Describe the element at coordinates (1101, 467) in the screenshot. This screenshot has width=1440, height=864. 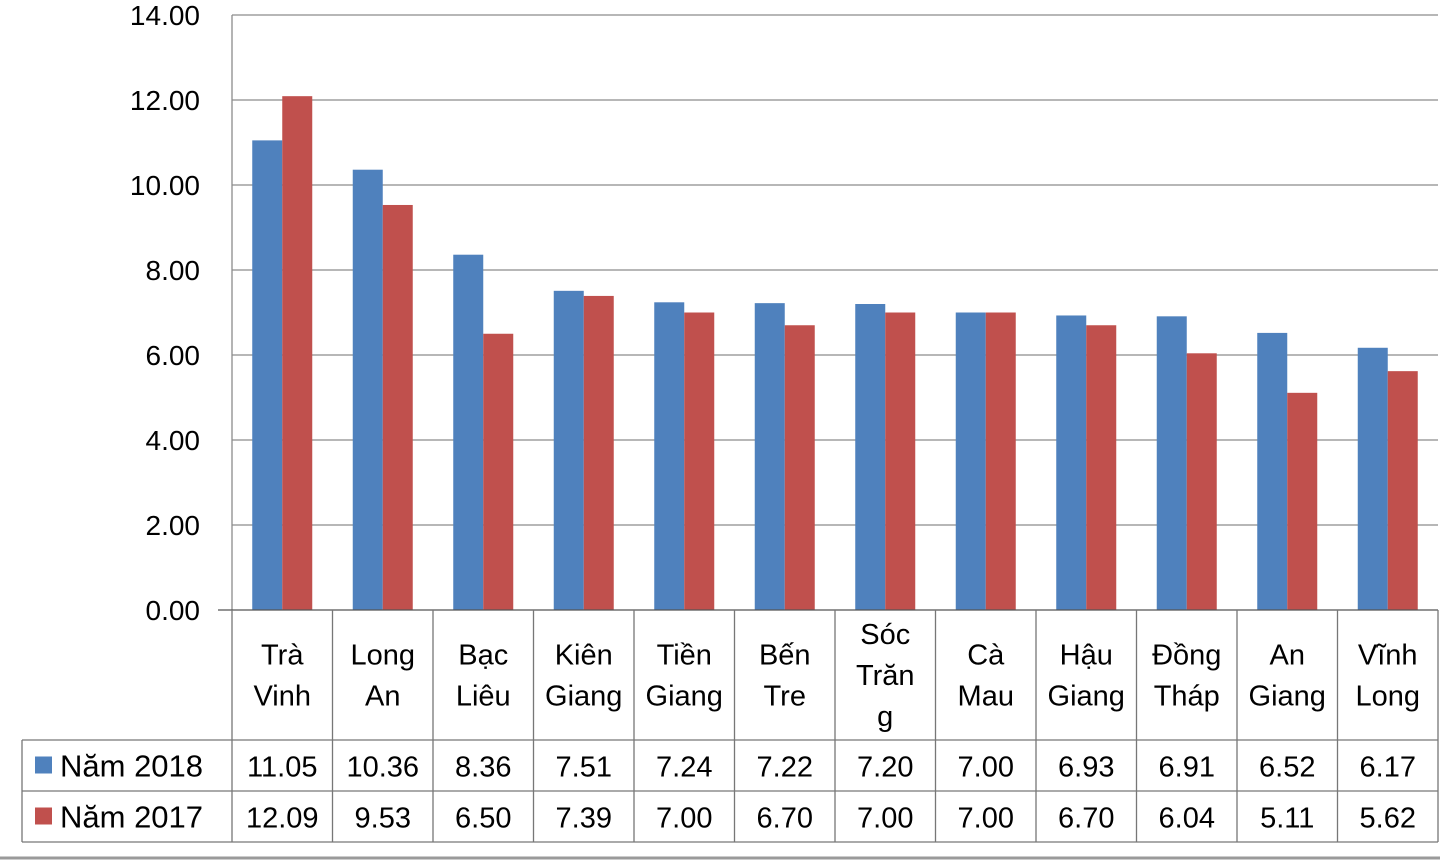
I see `bar-năm-2017-8` at that location.